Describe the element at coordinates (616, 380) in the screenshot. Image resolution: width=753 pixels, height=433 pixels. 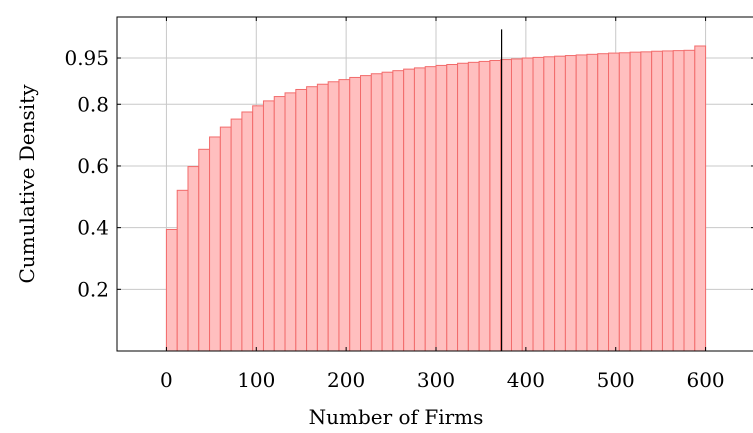
I see `x-tick-label: 500` at that location.